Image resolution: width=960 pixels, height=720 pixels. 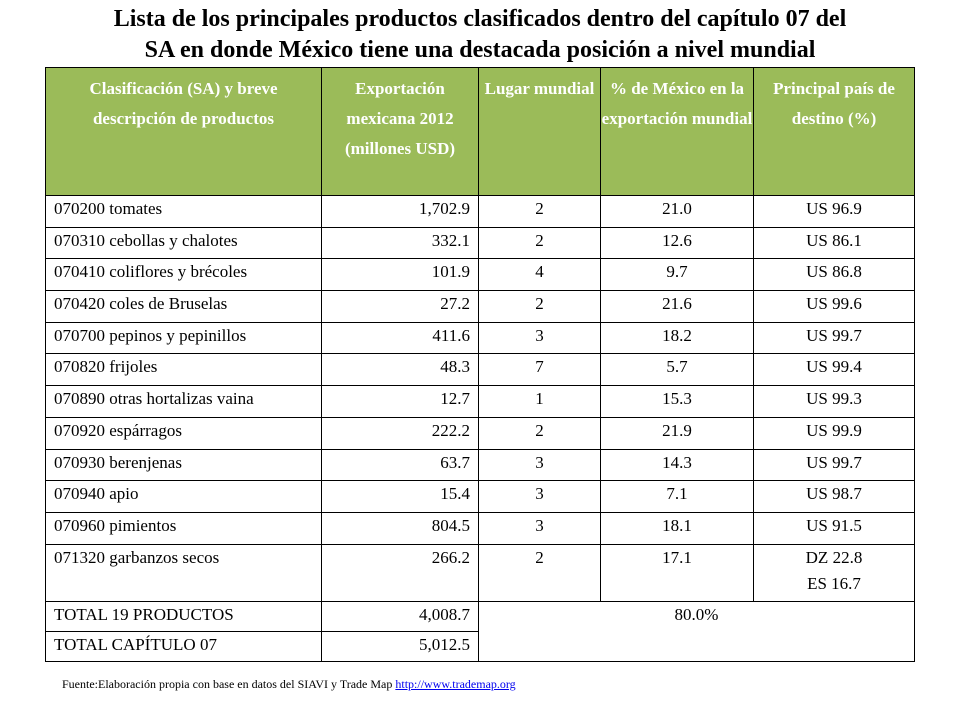 What do you see at coordinates (183, 465) in the screenshot?
I see `product-description: 070930 berenjenas` at bounding box center [183, 465].